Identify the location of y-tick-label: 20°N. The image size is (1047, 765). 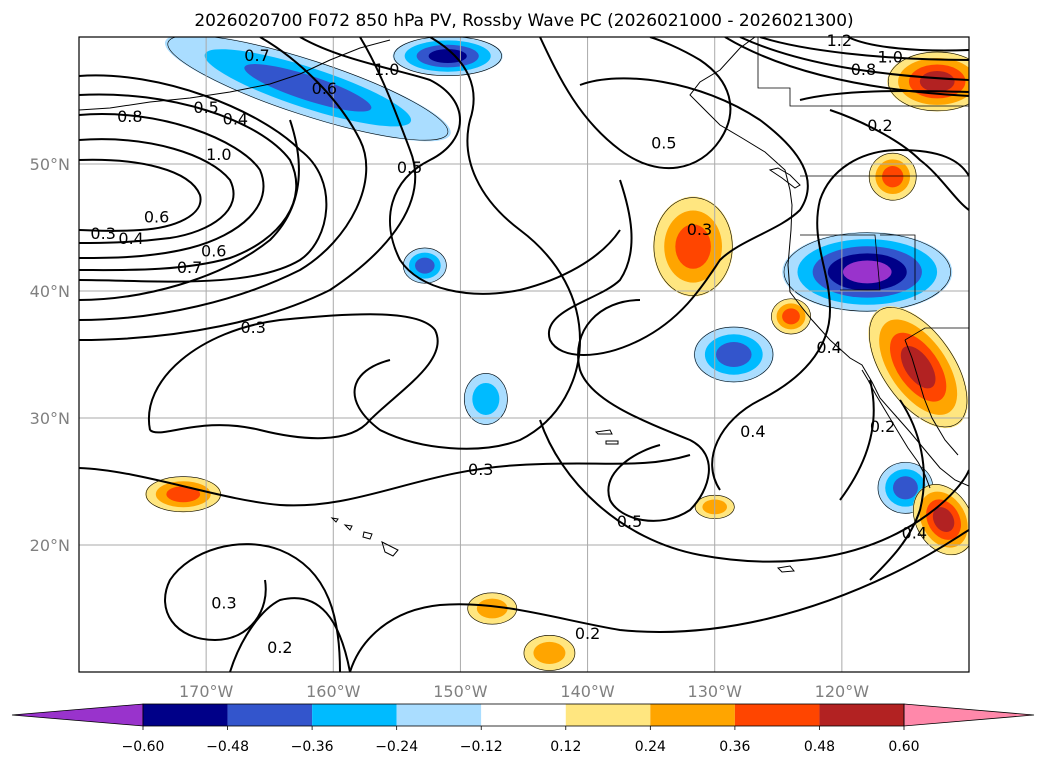
(50, 545).